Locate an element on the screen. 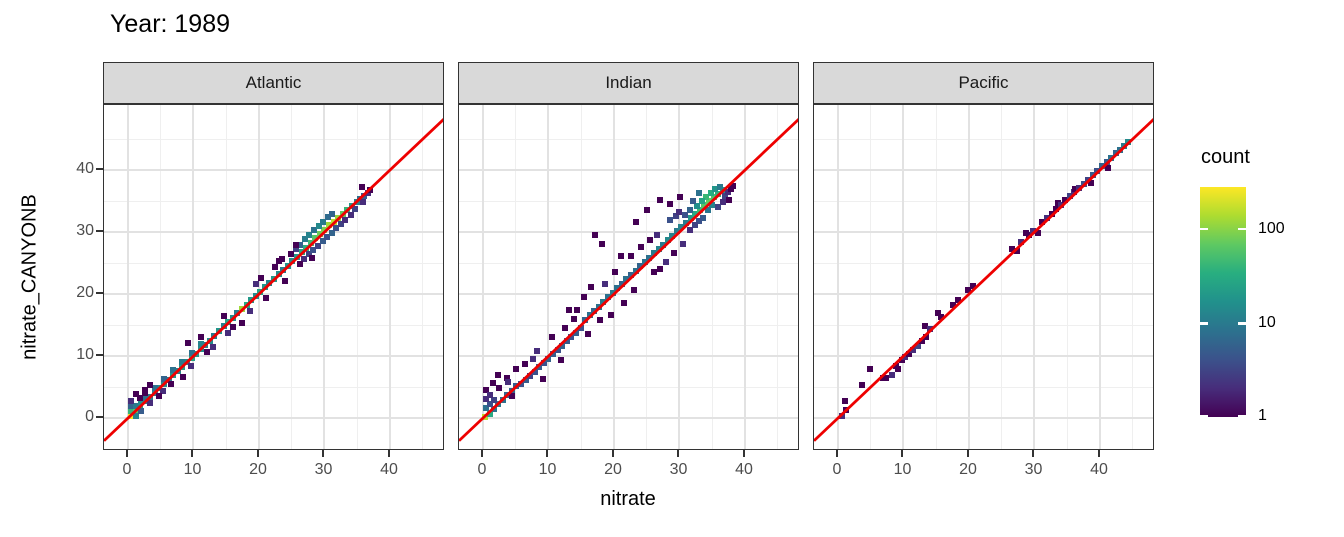  x-tick-label: 0 is located at coordinates (127, 469).